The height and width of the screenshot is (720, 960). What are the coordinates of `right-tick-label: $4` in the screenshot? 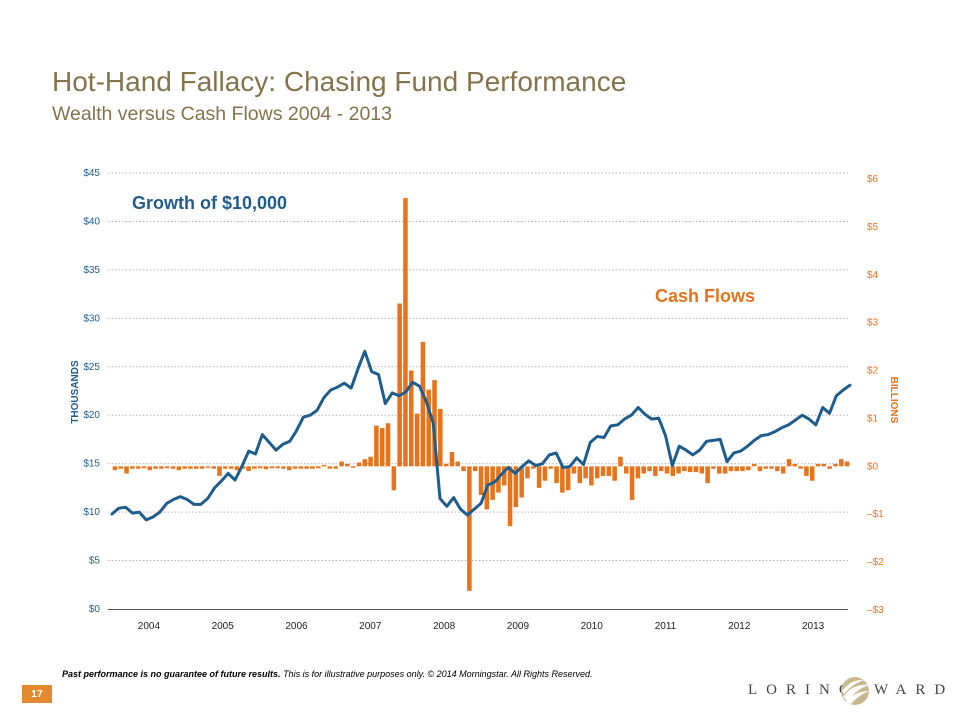 It's located at (873, 275).